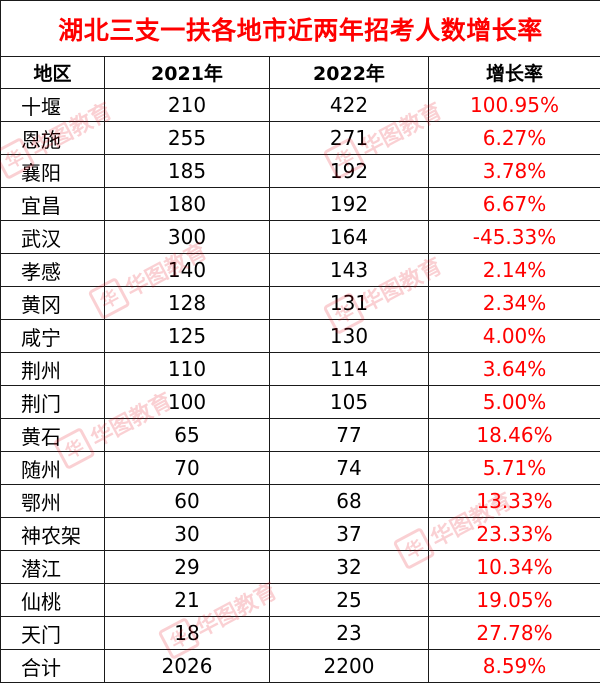  What do you see at coordinates (52, 666) in the screenshot?
I see `region-cell: 合计` at bounding box center [52, 666].